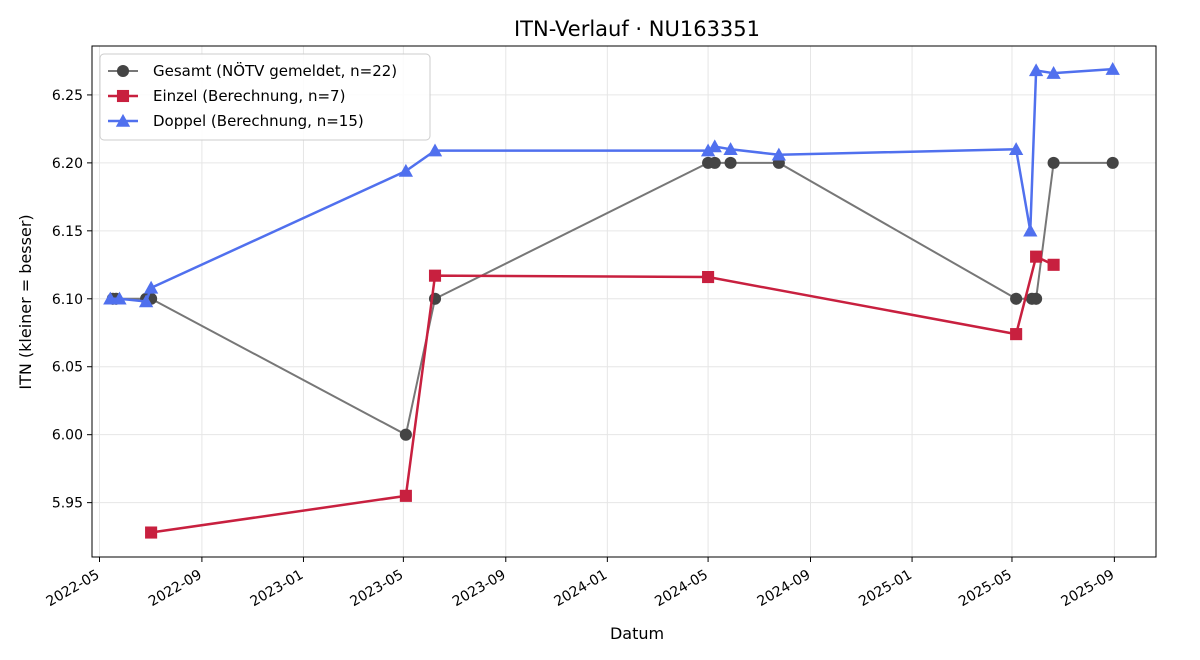 This screenshot has width=1200, height=660. What do you see at coordinates (67, 300) in the screenshot?
I see `y-tick-label: 6.10` at bounding box center [67, 300].